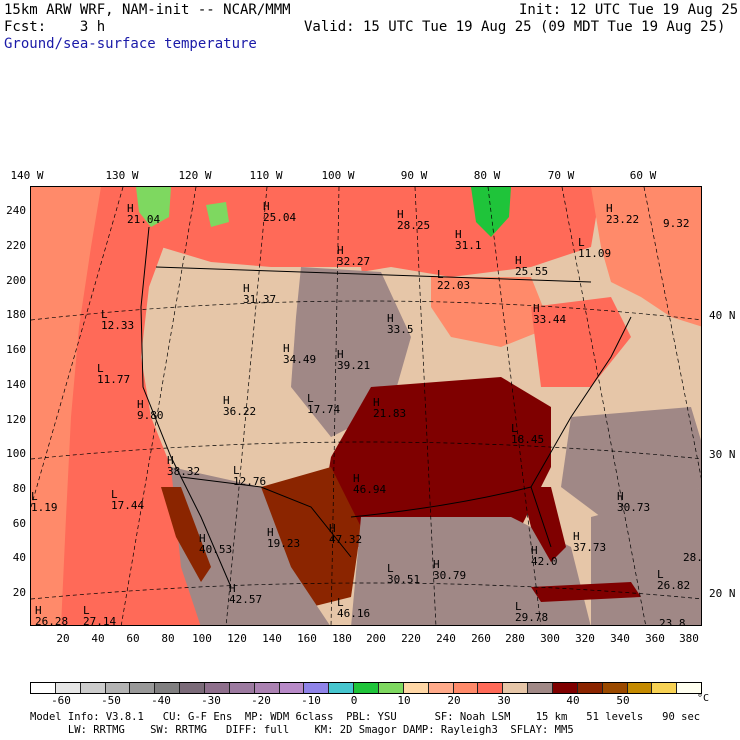 This screenshot has height=740, width=740. I want to click on x-tick-label: 20, so click(63, 638).